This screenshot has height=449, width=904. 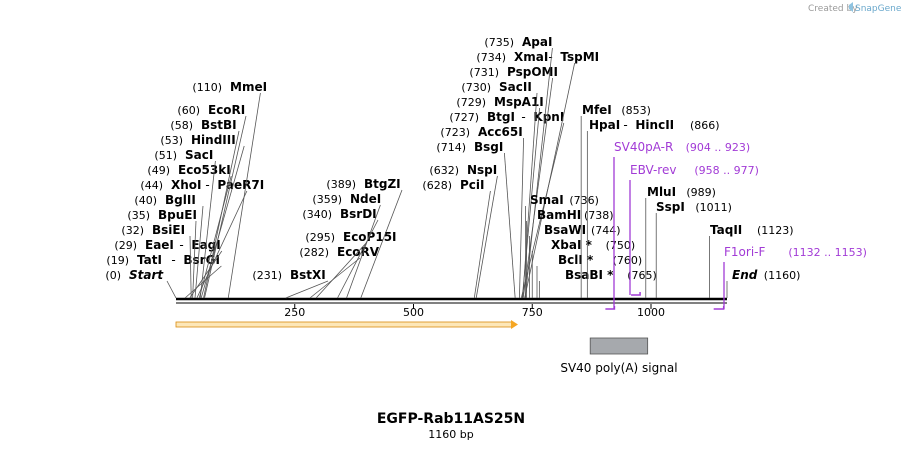 What do you see at coordinates (621, 245) in the screenshot?
I see `cut-site-position: (750)` at bounding box center [621, 245].